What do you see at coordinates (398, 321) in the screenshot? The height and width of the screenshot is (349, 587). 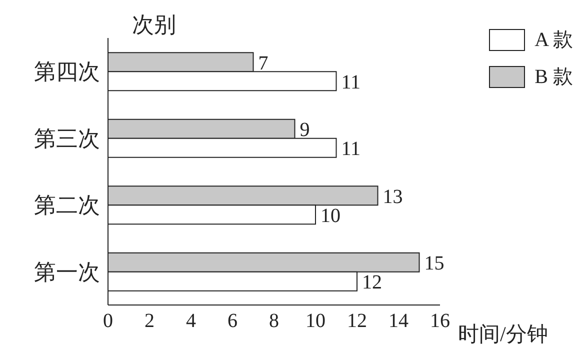 I see `x-tick-label: 14` at bounding box center [398, 321].